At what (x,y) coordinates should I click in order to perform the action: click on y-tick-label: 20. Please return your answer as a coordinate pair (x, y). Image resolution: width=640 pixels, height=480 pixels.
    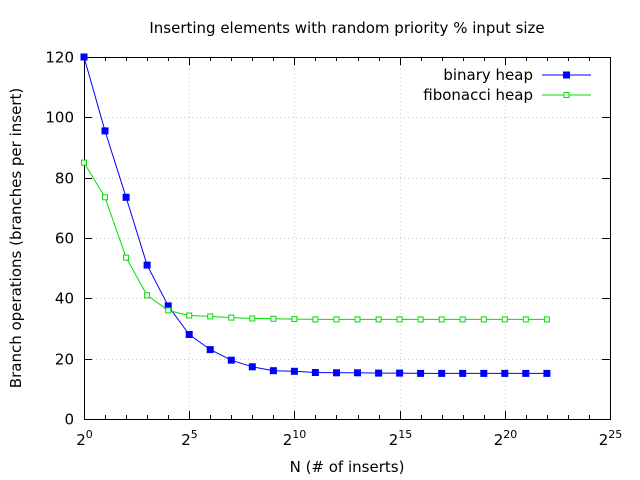
    Looking at the image, I should click on (64, 360).